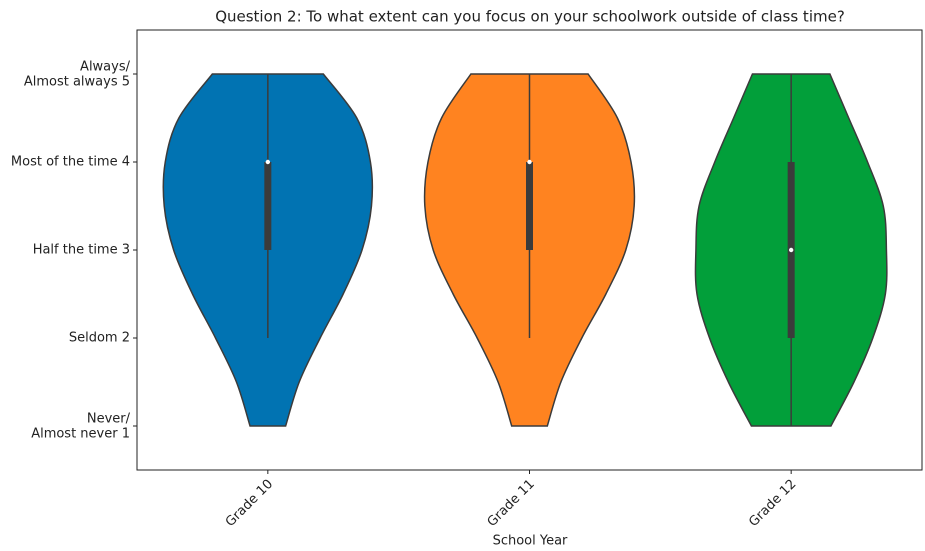 Image resolution: width=925 pixels, height=551 pixels. Describe the element at coordinates (511, 503) in the screenshot. I see `x-tick-label: Grade 11` at that location.